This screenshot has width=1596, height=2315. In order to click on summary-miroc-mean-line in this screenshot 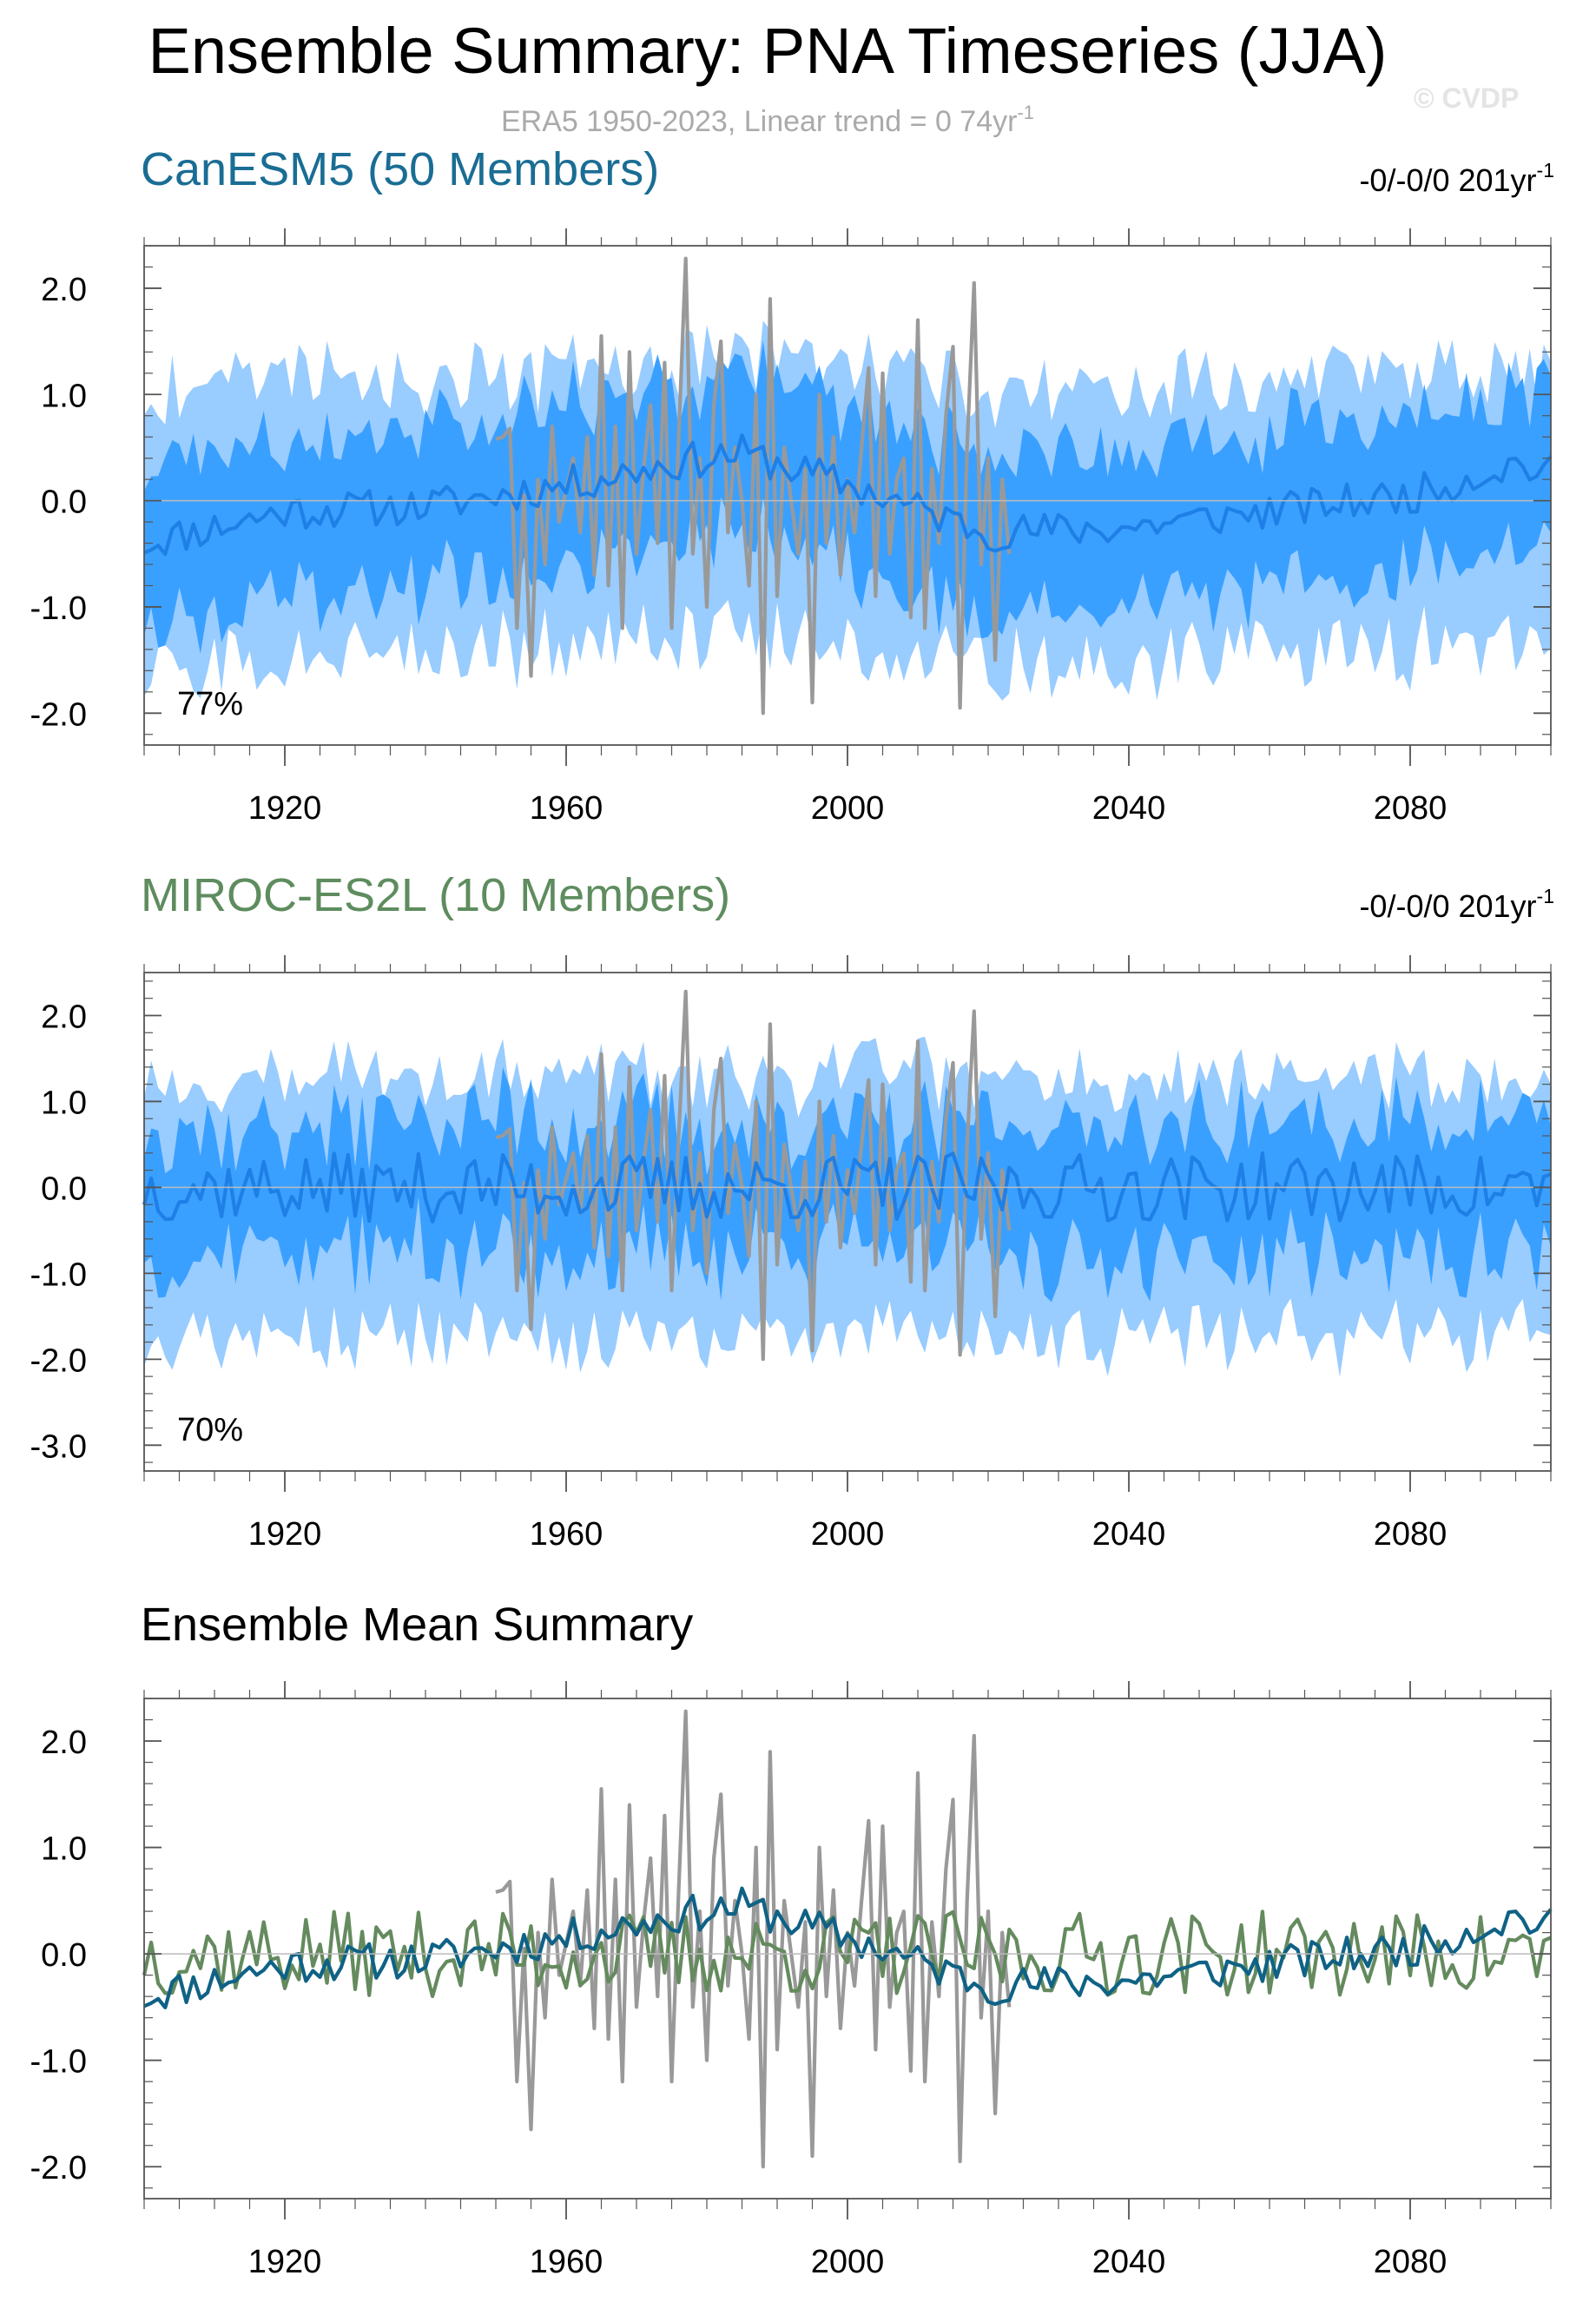, I will do `click(847, 1954)`.